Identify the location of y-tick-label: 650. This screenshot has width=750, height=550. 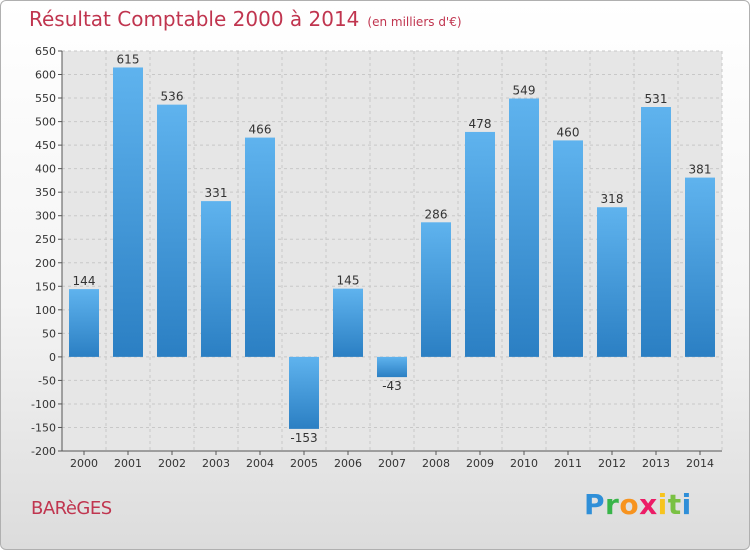
(45, 51).